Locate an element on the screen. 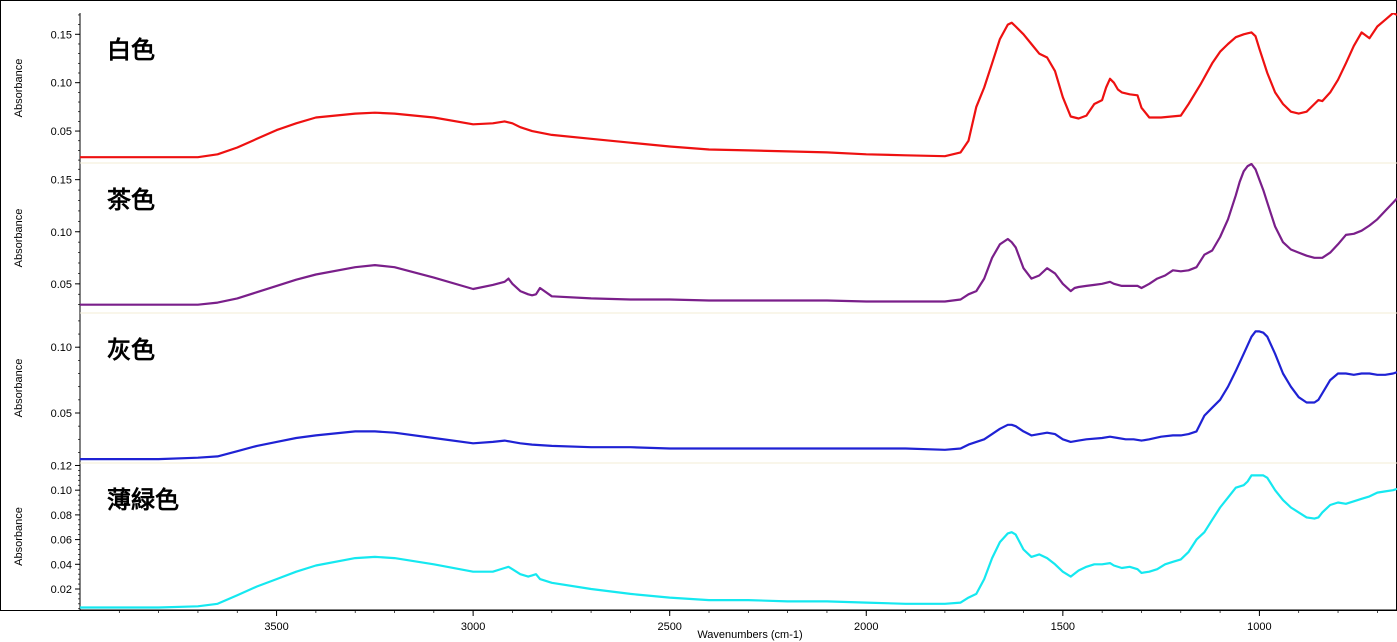 Image resolution: width=1397 pixels, height=642 pixels. x-tick-label: 2000 is located at coordinates (866, 627).